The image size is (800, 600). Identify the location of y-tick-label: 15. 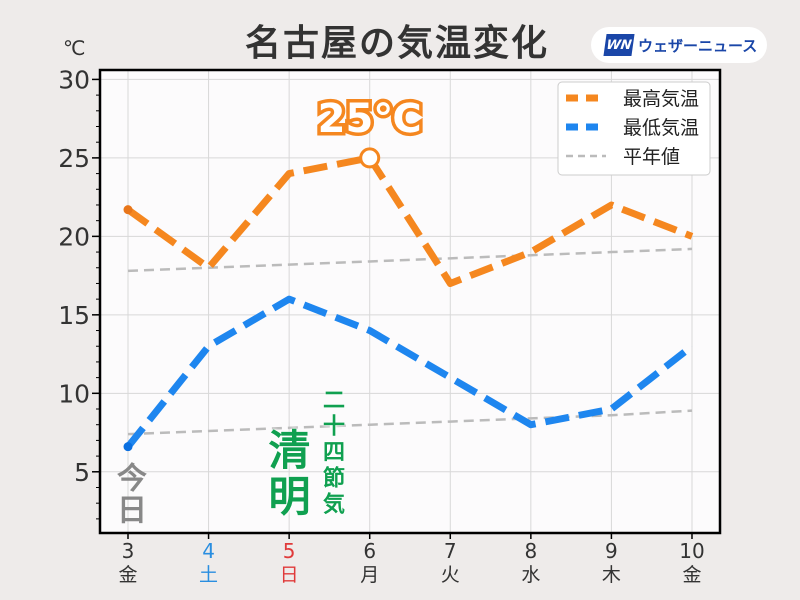
(74, 315).